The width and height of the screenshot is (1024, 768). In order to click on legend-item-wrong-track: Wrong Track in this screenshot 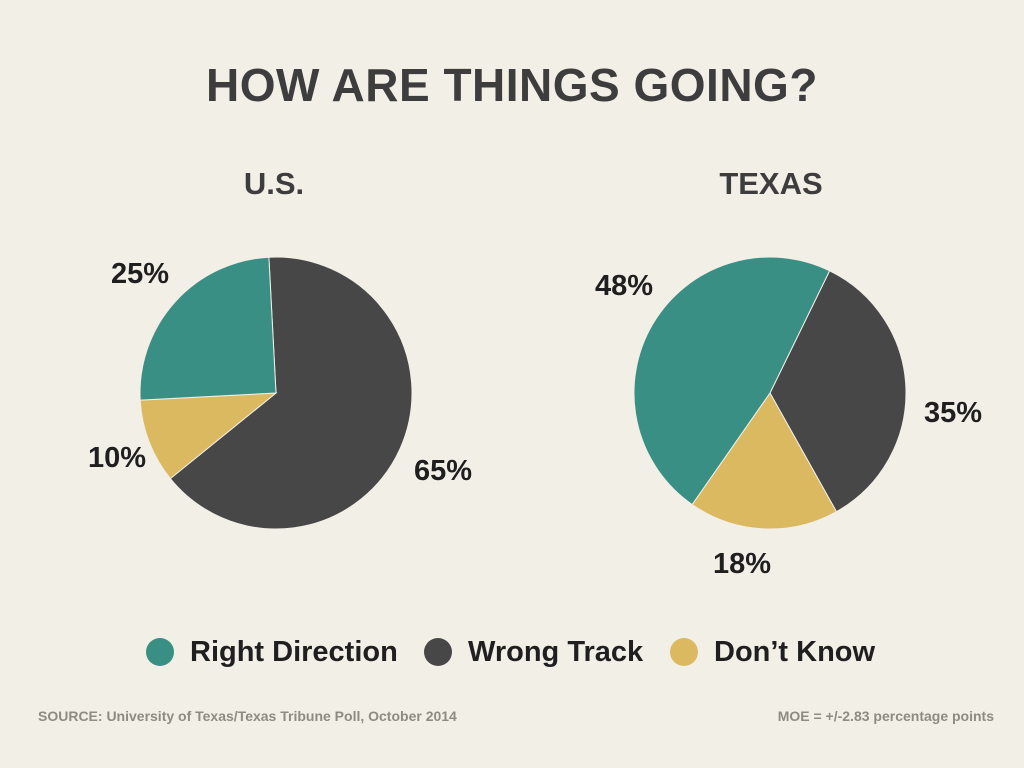, I will do `click(533, 652)`.